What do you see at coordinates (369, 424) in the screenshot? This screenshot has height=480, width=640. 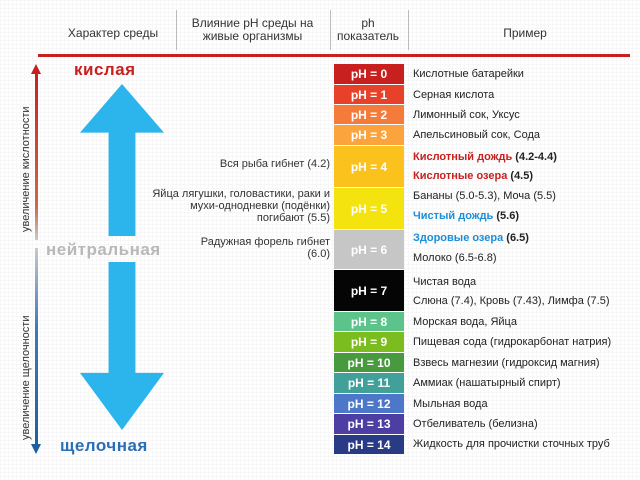 I see `ph-box-13: pH = 13` at bounding box center [369, 424].